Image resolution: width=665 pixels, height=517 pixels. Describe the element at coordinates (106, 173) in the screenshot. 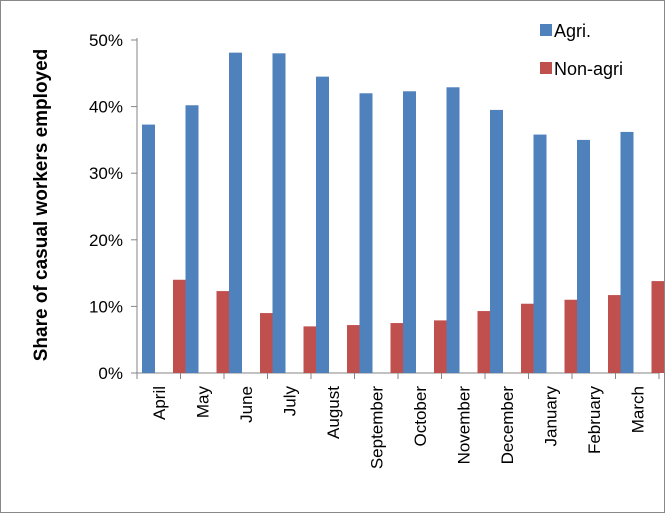

I see `y-tick-label: 30%` at that location.